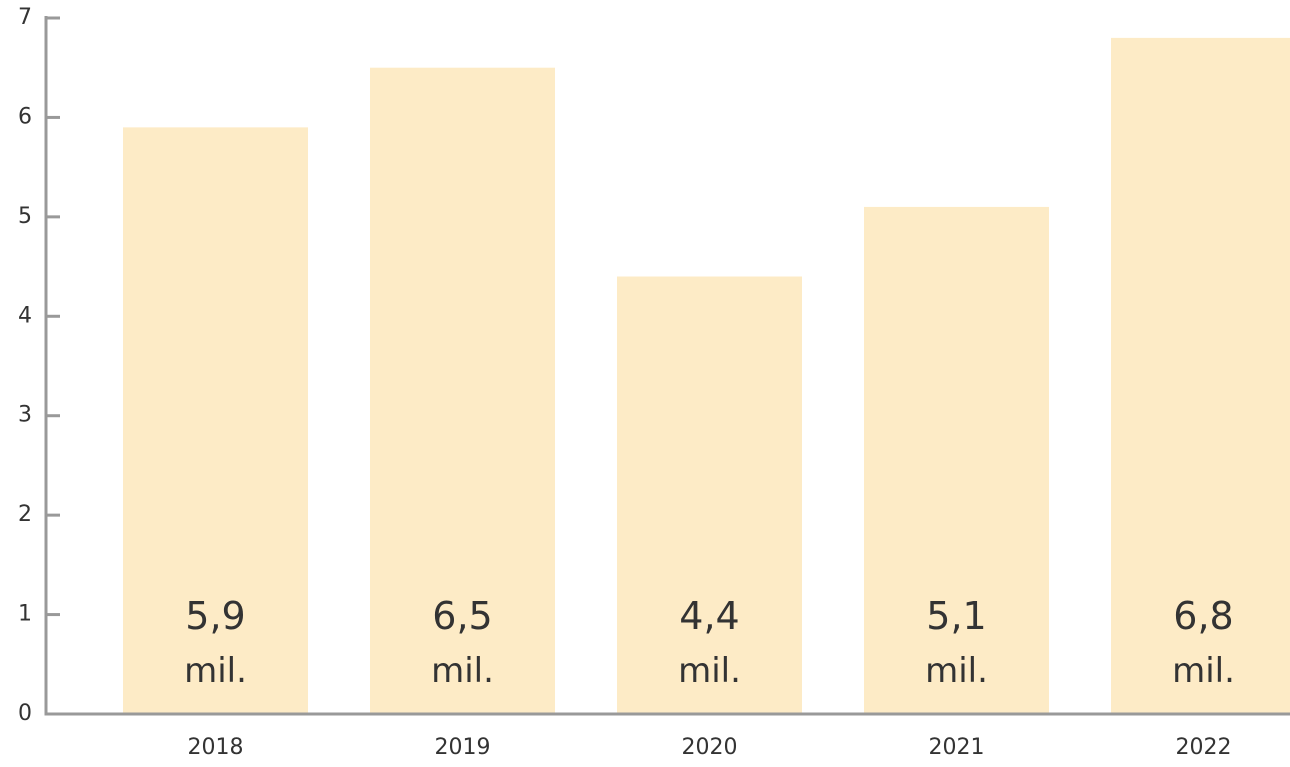 This screenshot has width=1290, height=767. What do you see at coordinates (462, 642) in the screenshot?
I see `value-label: 6,5 mil.` at bounding box center [462, 642].